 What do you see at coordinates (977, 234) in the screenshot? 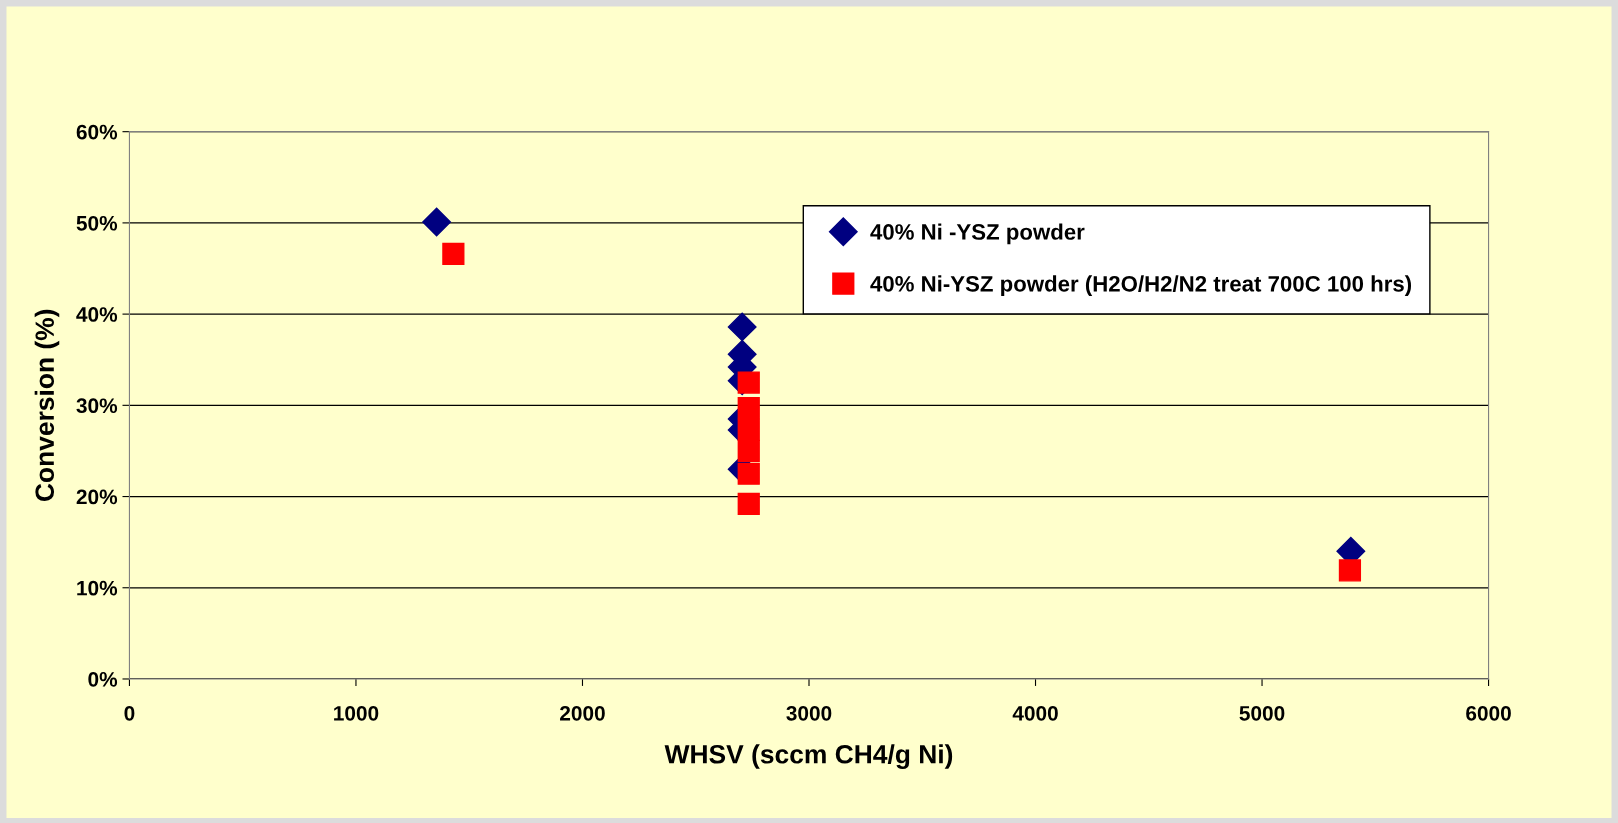
I see `legend-label: 40% Ni -YSZ powder` at bounding box center [977, 234].